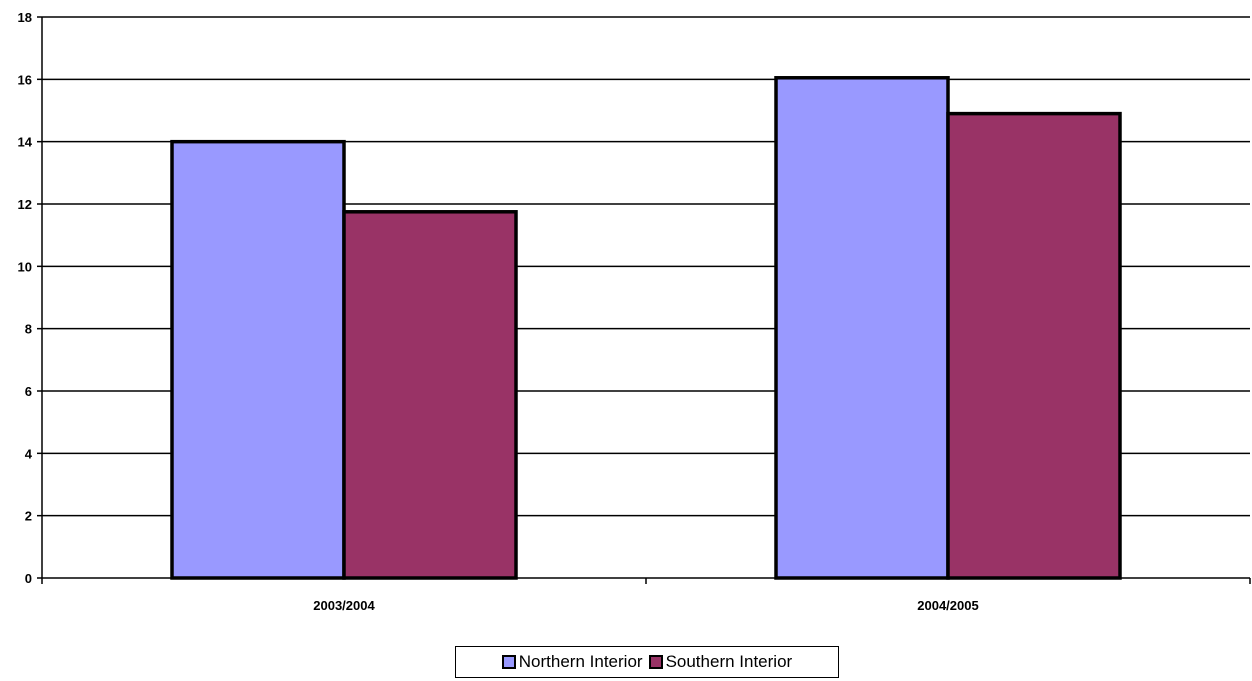  I want to click on y-tick-label-7: 14, so click(25, 142).